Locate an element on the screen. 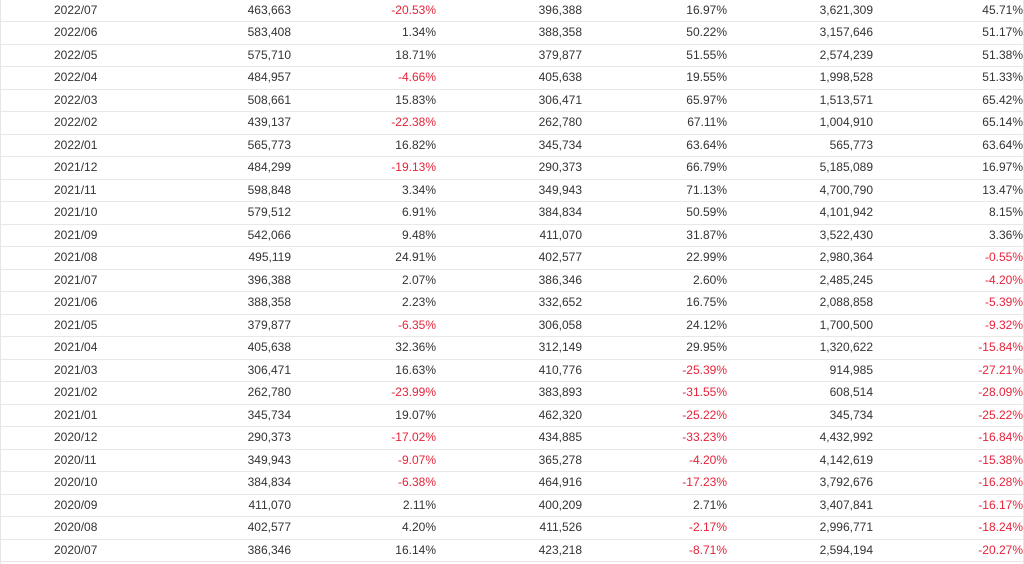 This screenshot has height=564, width=1024. cumulative-cell: 3,157,646 is located at coordinates (800, 33).